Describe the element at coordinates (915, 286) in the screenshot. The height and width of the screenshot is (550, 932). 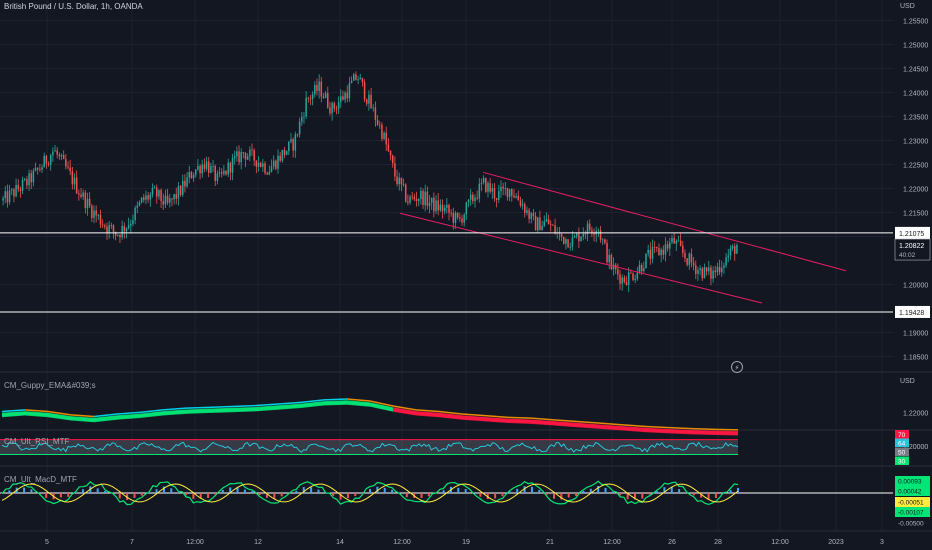
I see `y-tick-10: 1.20000` at that location.